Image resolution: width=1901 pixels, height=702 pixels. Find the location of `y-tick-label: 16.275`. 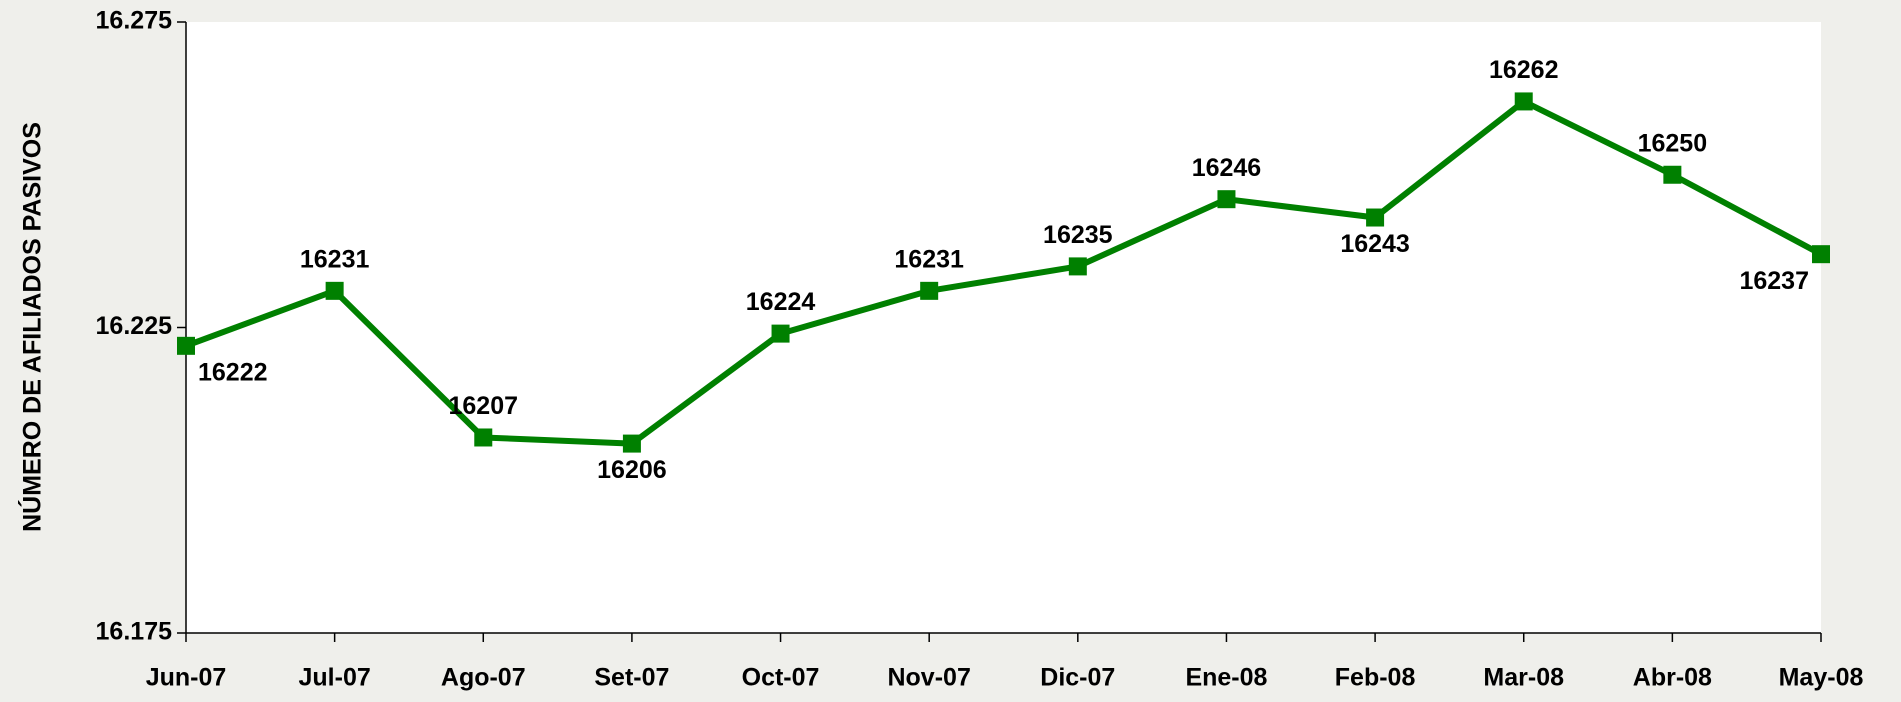

y-tick-label: 16.275 is located at coordinates (134, 21).